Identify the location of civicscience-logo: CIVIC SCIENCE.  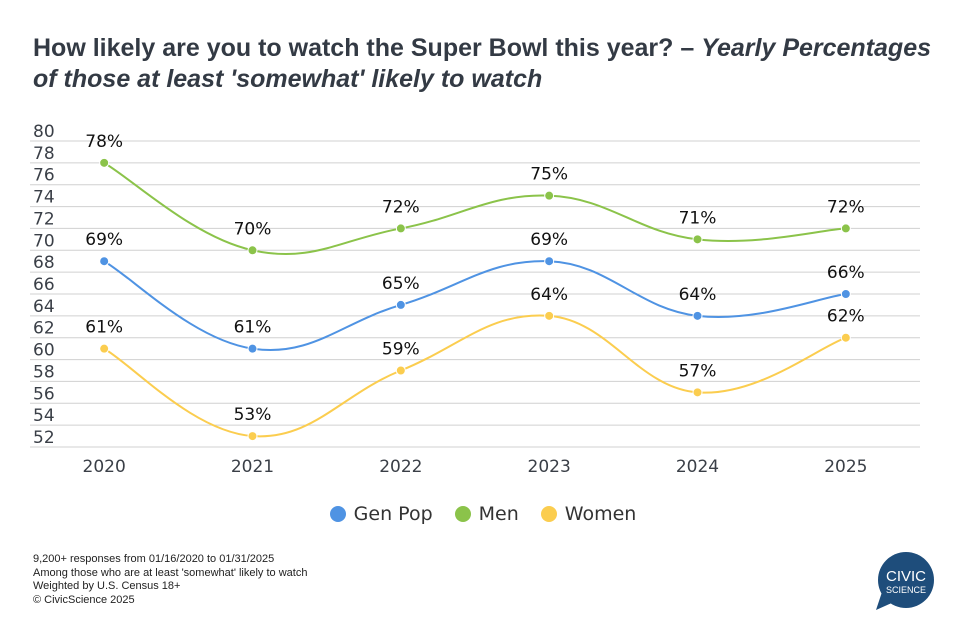
(905, 581).